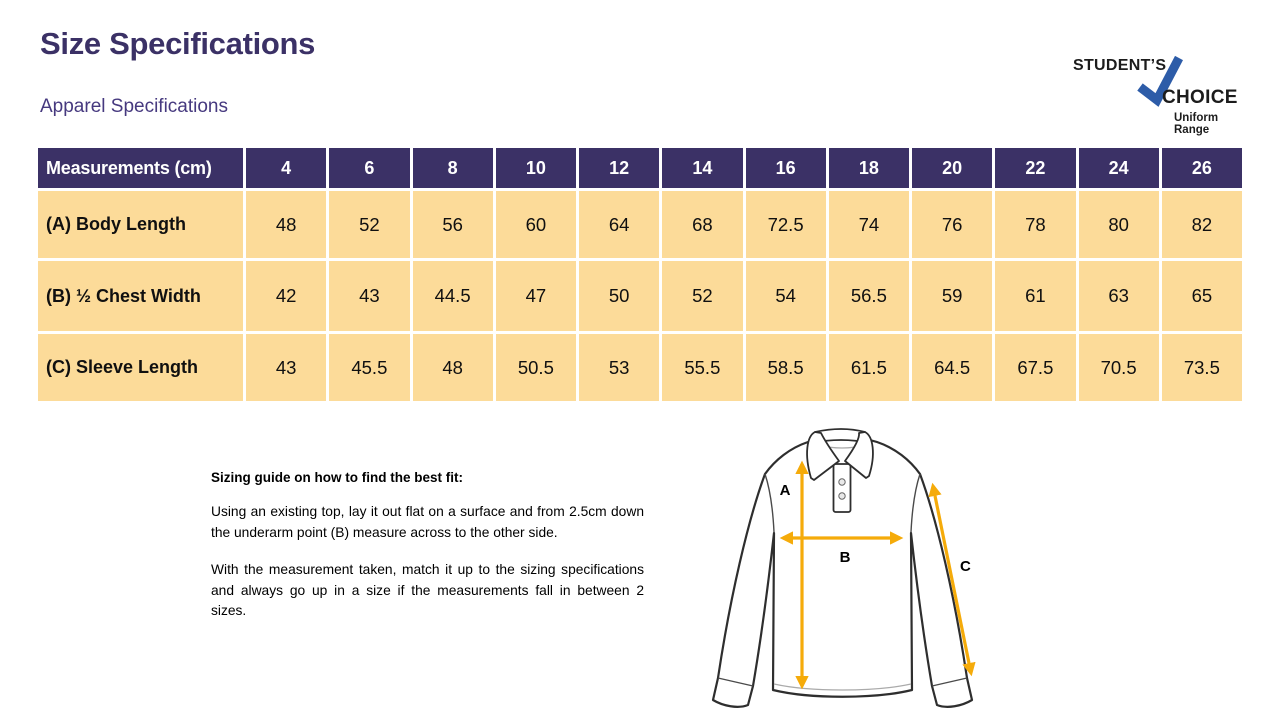 This screenshot has height=720, width=1280. What do you see at coordinates (140, 224) in the screenshot?
I see `table-row-label: (A) Body Length` at bounding box center [140, 224].